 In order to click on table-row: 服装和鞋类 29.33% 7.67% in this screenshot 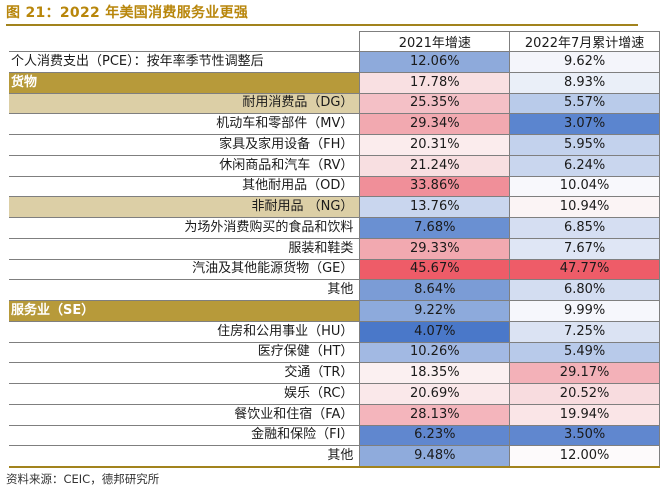, I will do `click(334, 248)`.